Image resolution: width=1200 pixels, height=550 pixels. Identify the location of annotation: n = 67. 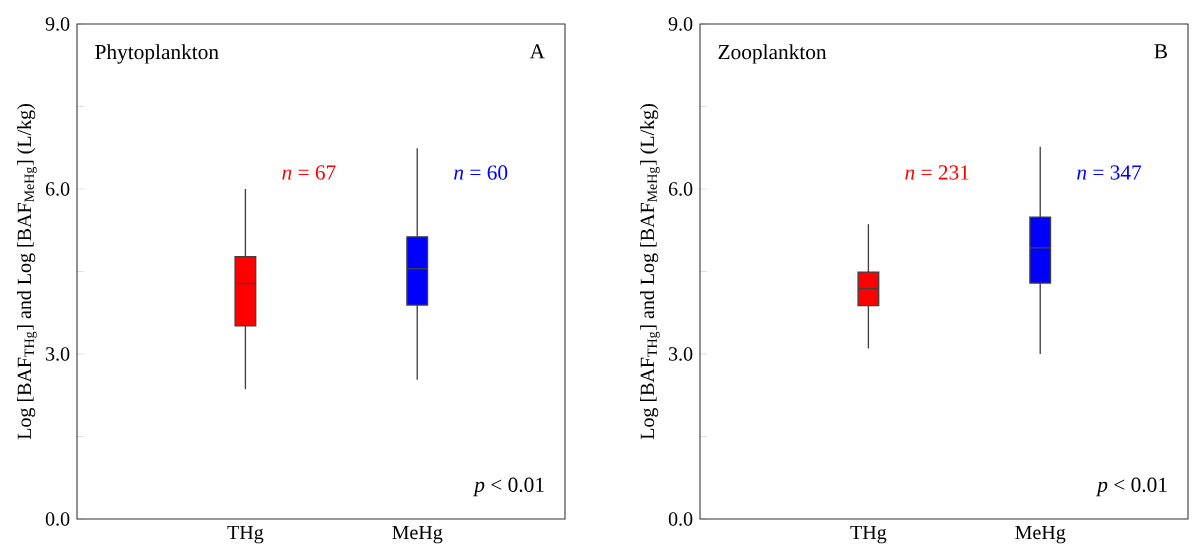
(309, 172).